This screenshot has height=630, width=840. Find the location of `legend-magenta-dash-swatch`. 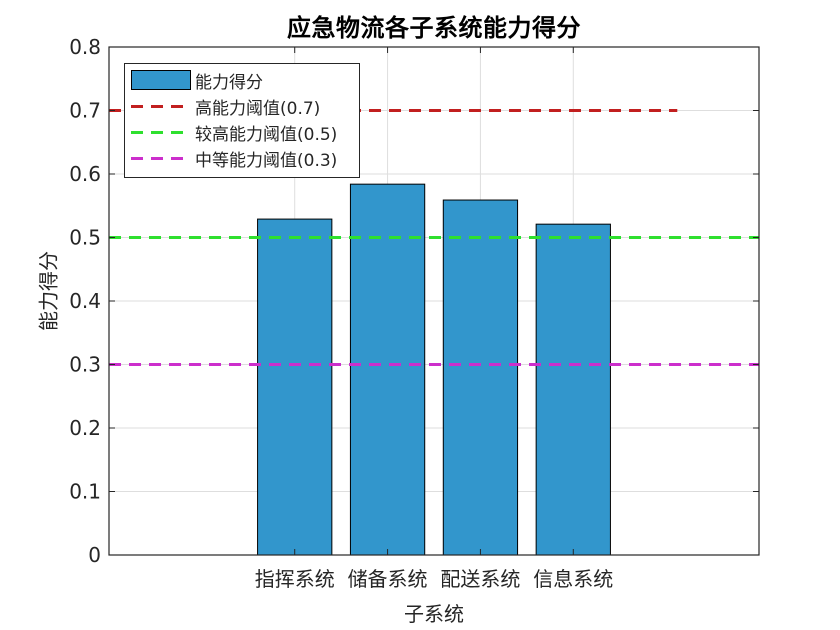

legend-magenta-dash-swatch is located at coordinates (161, 158).